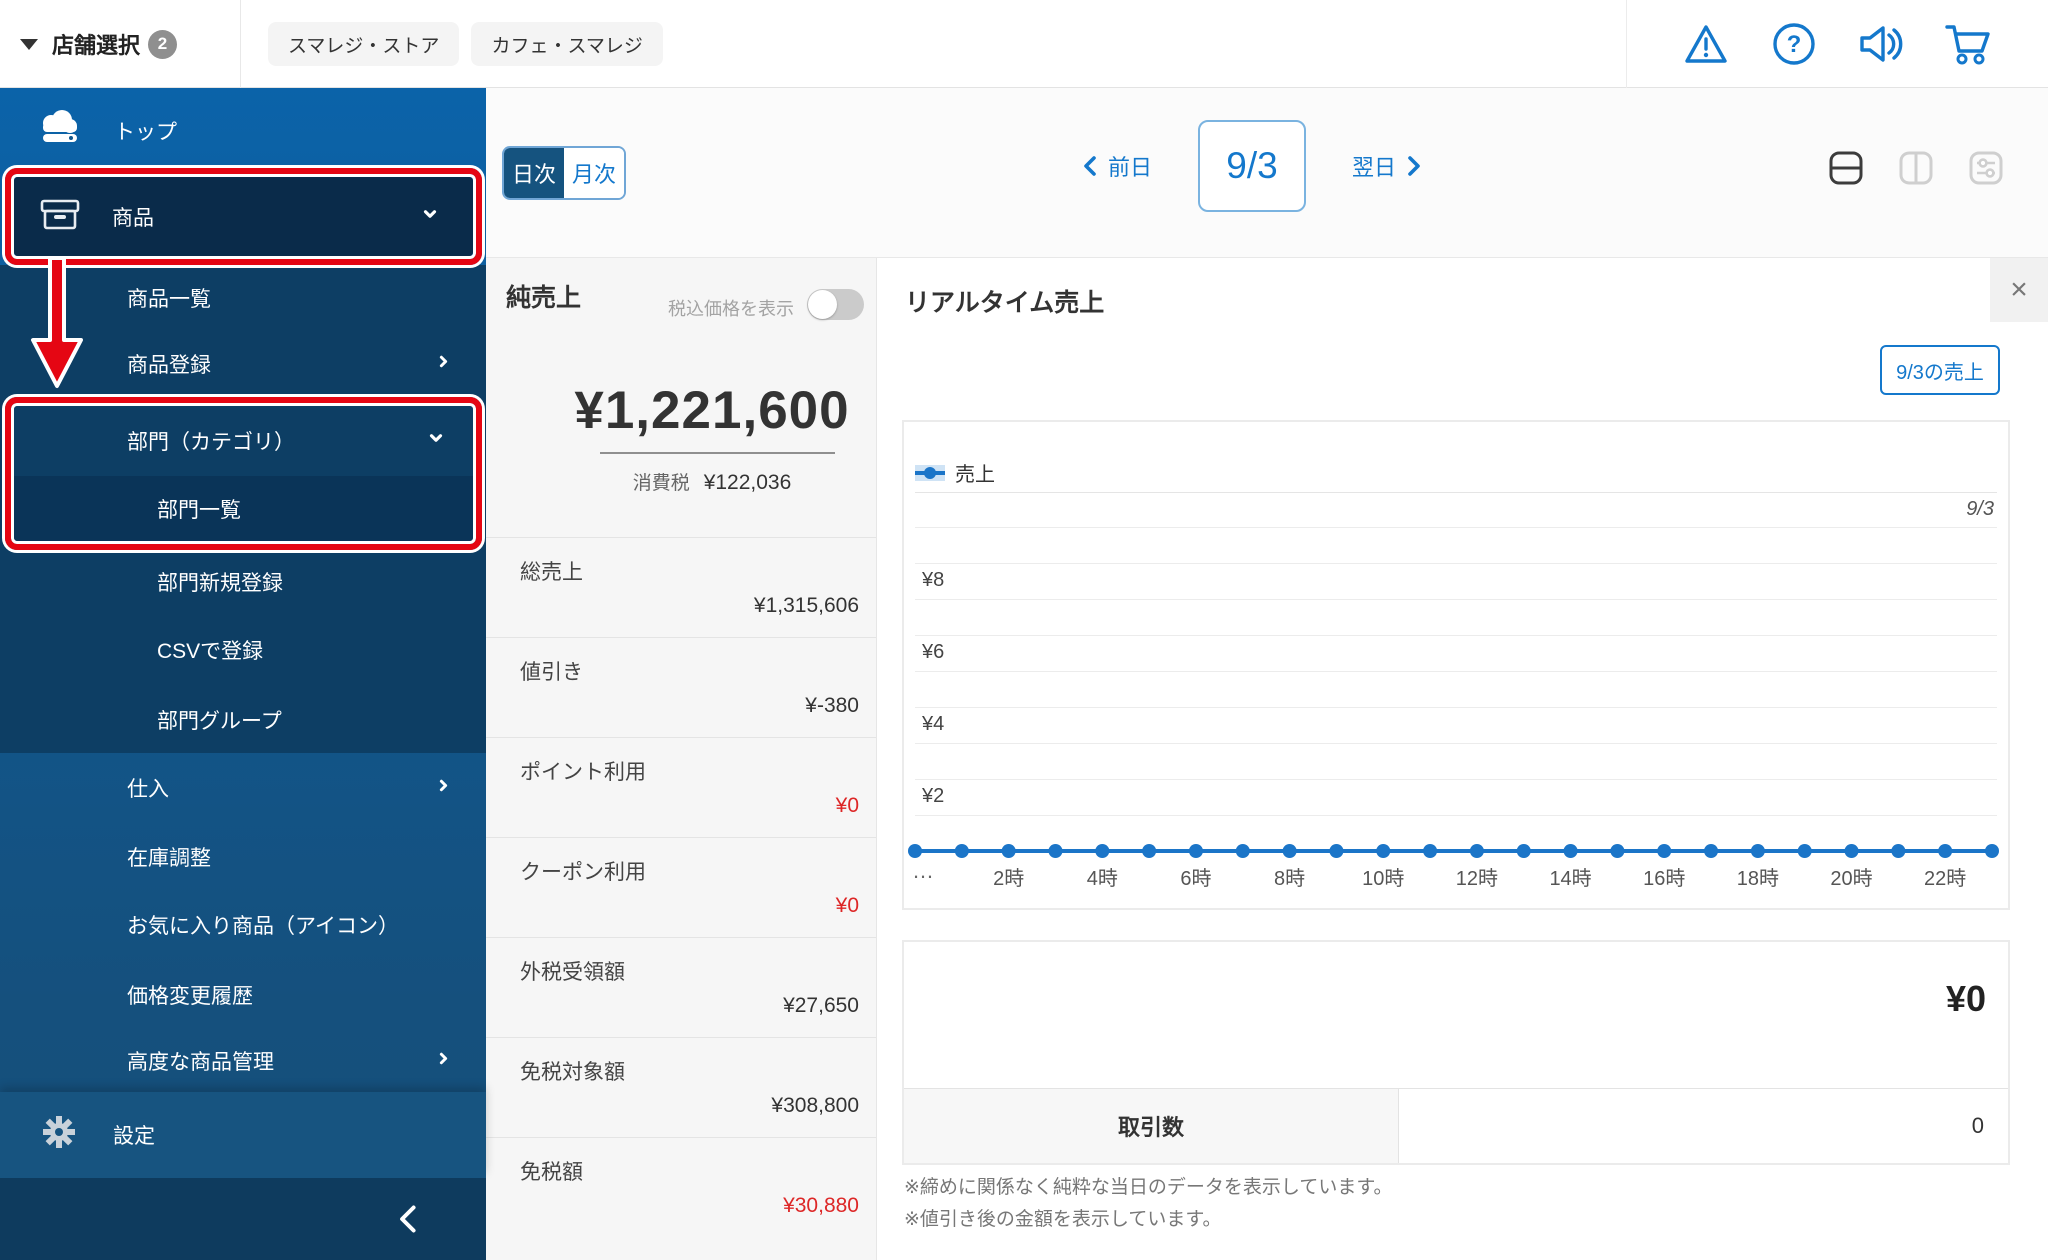 The width and height of the screenshot is (2048, 1260). I want to click on net-sales-underline, so click(717, 453).